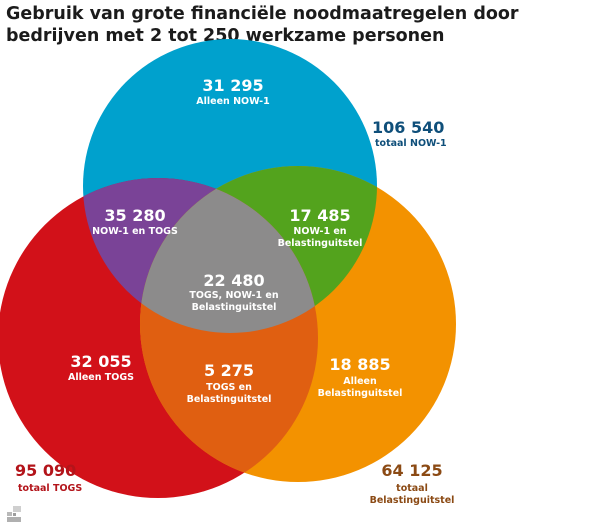  Describe the element at coordinates (232, 101) in the screenshot. I see `label-alleen-now1: Alleen NOW-1` at that location.